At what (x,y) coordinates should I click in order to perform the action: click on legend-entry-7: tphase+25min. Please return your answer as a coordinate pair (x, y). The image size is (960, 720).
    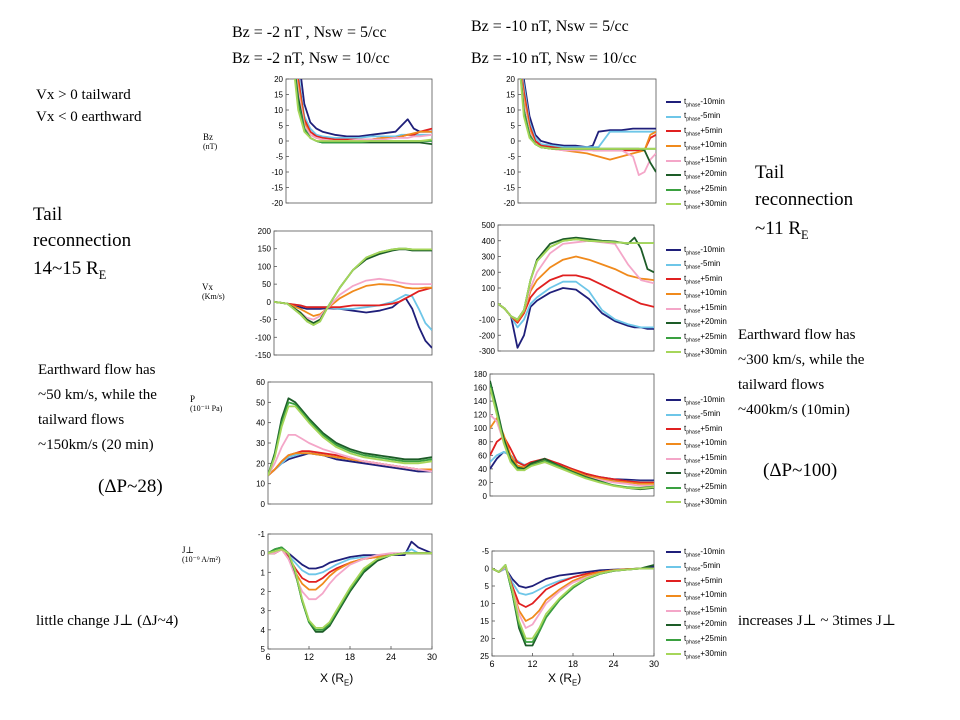
    Looking at the image, I should click on (696, 190).